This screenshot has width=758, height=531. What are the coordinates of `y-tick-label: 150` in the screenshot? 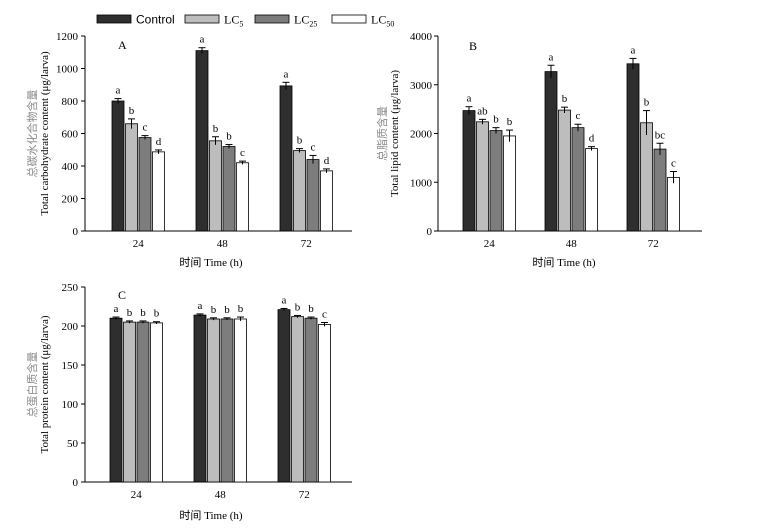 It's located at (70, 366).